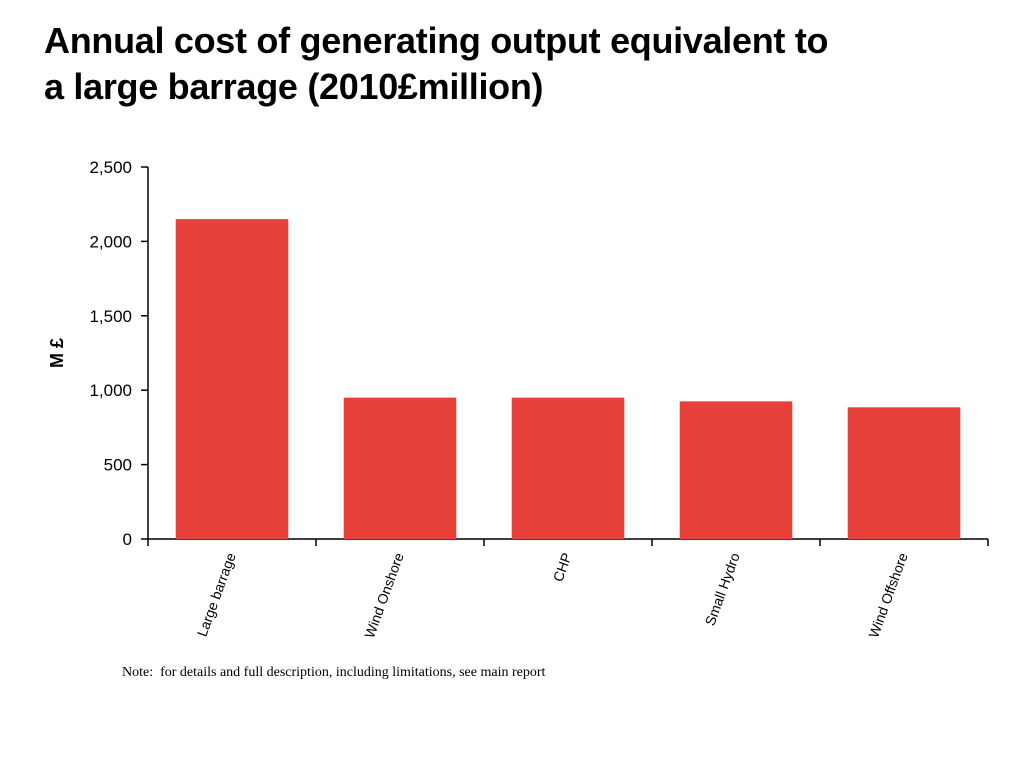 This screenshot has width=1024, height=768. What do you see at coordinates (110, 167) in the screenshot?
I see `y-tick-label: 2,500` at bounding box center [110, 167].